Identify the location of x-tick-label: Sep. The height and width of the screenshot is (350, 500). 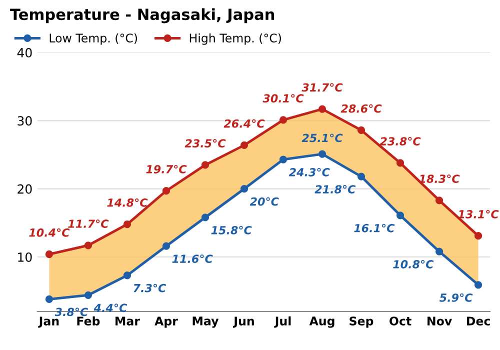
(362, 322).